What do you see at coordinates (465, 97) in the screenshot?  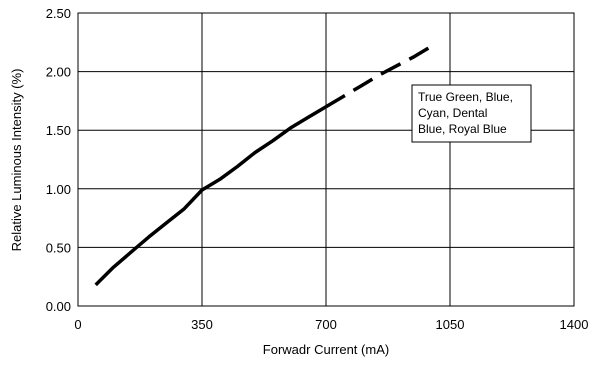 I see `legend-line-1: True Green, Blue,` at bounding box center [465, 97].